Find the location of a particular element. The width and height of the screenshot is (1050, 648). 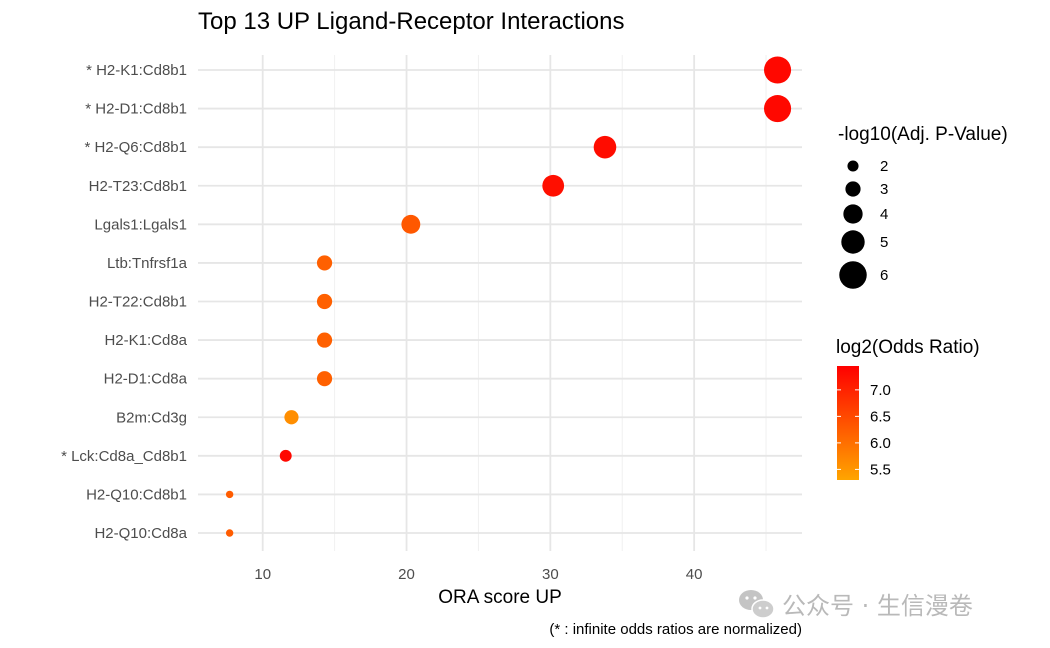

size-legend-label: 3 is located at coordinates (884, 189).